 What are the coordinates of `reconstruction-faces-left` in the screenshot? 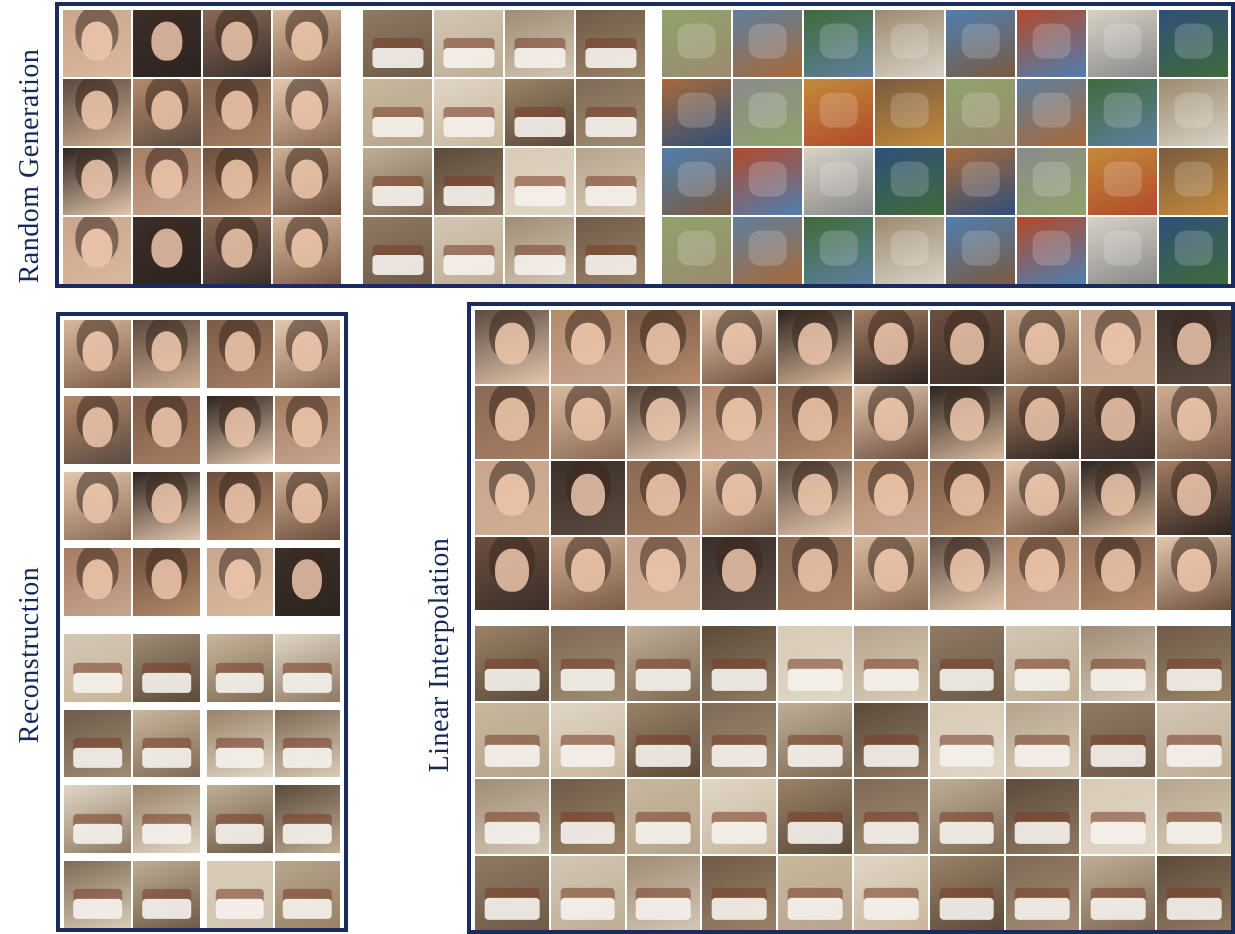 It's located at (132, 468).